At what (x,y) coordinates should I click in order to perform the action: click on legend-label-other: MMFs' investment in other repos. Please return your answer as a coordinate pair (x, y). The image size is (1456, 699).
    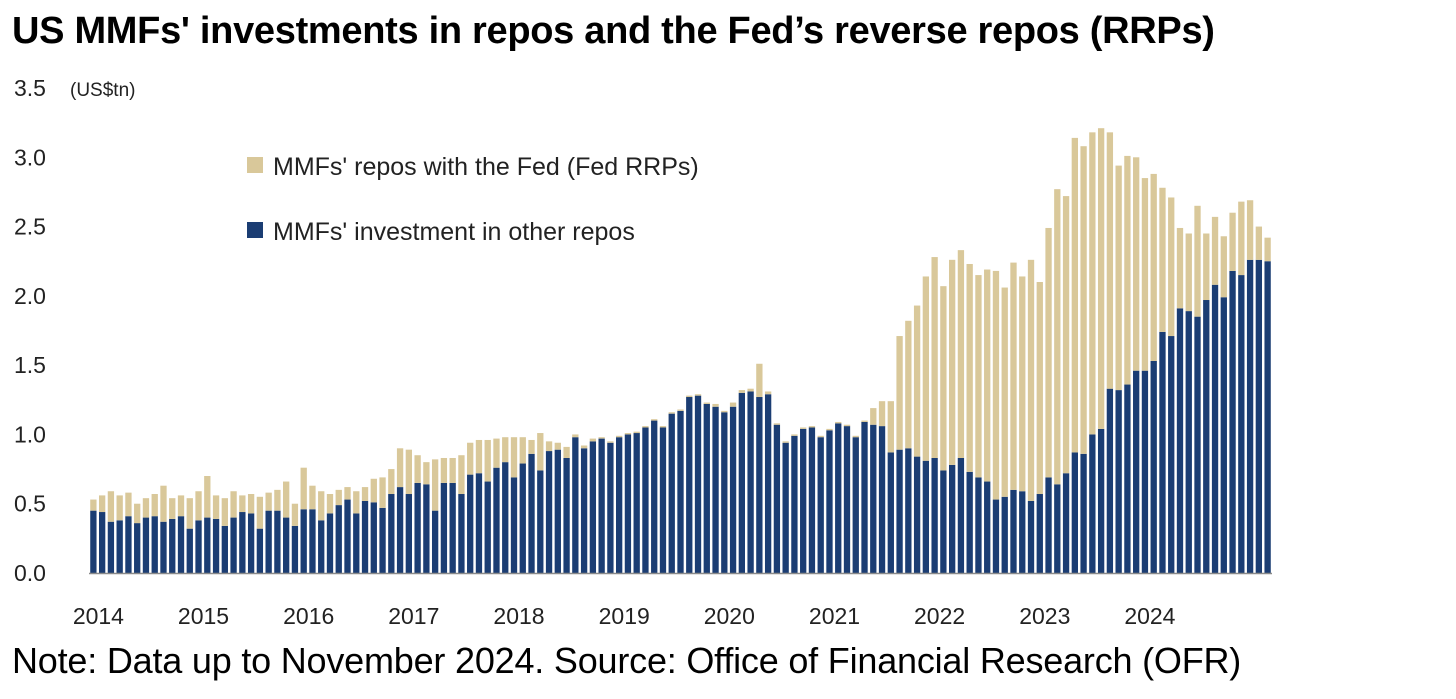
    Looking at the image, I should click on (454, 232).